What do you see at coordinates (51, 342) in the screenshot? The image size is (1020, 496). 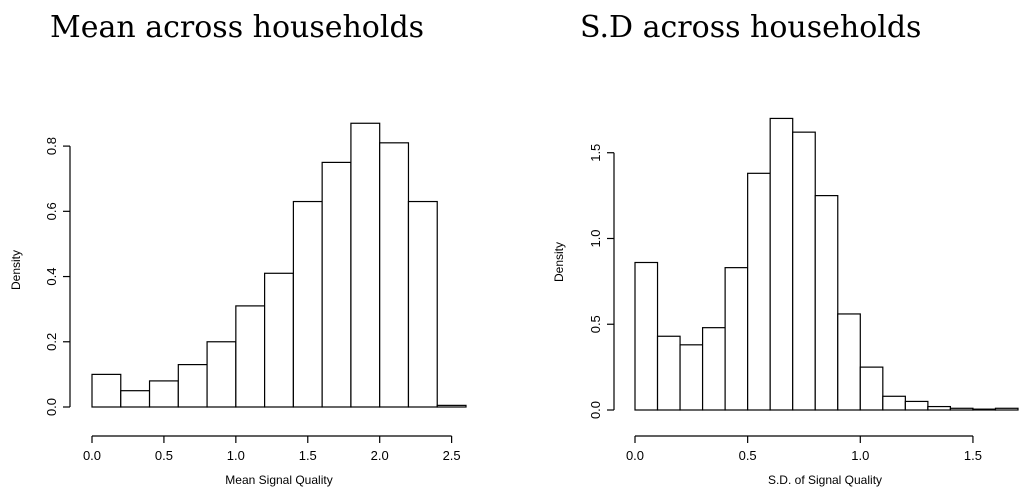 I see `y-tick-label: 0.2` at bounding box center [51, 342].